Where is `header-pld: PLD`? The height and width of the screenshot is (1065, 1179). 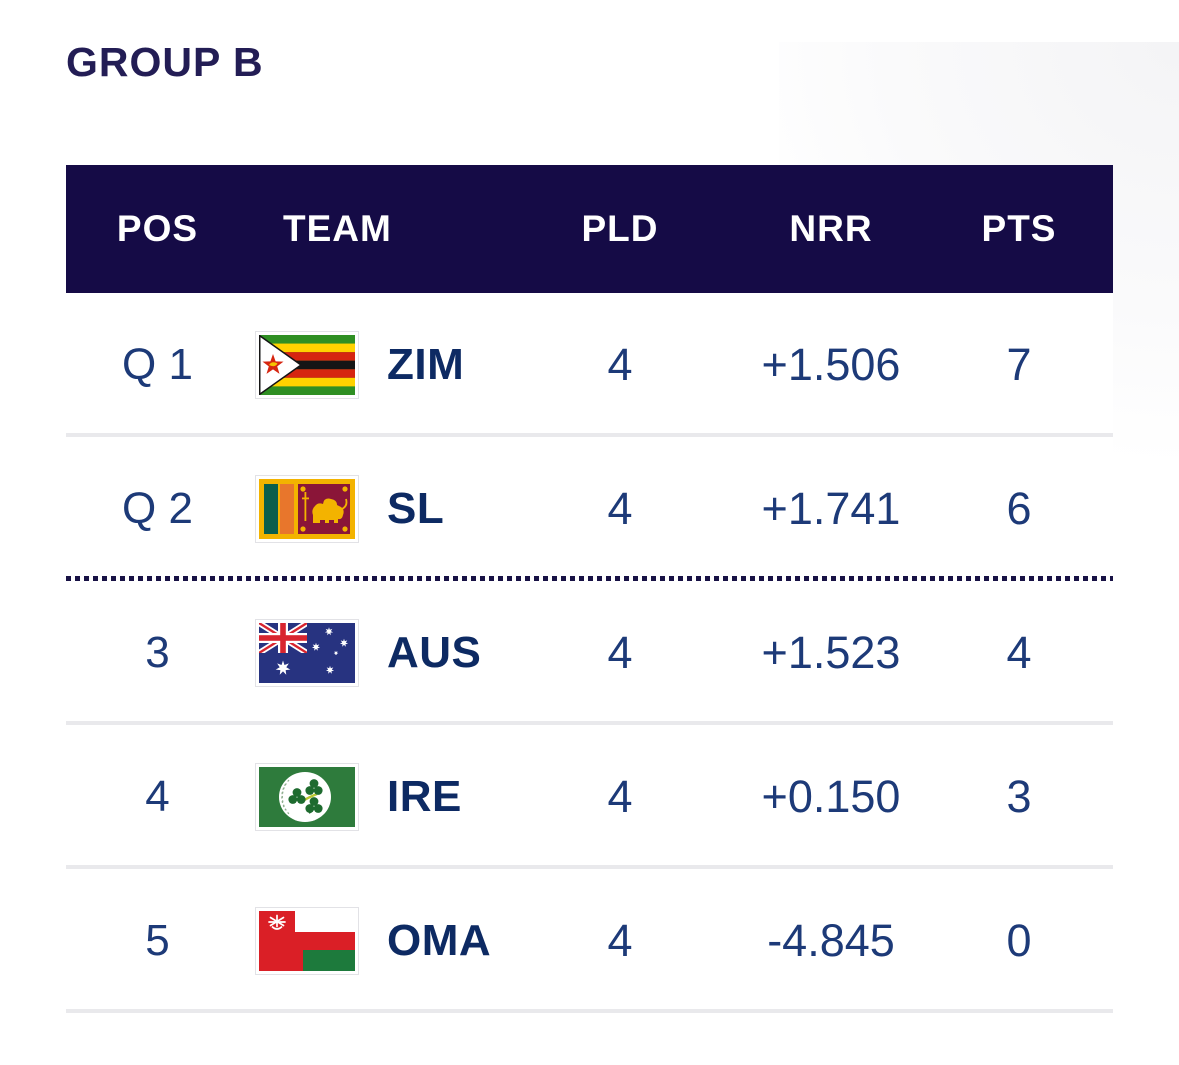
header-pld: PLD is located at coordinates (620, 228).